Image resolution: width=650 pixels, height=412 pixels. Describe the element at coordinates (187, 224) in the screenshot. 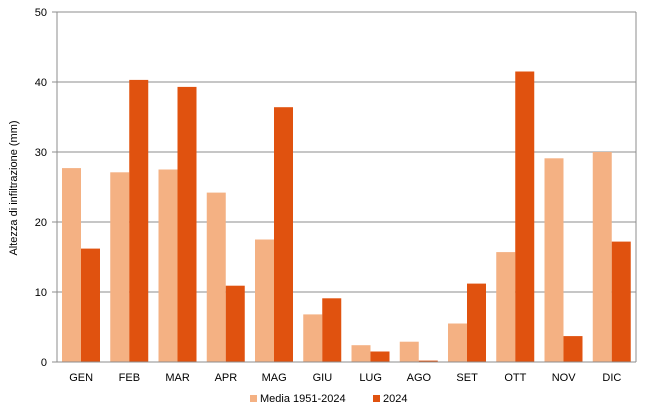

I see `bar-2024-mar` at that location.